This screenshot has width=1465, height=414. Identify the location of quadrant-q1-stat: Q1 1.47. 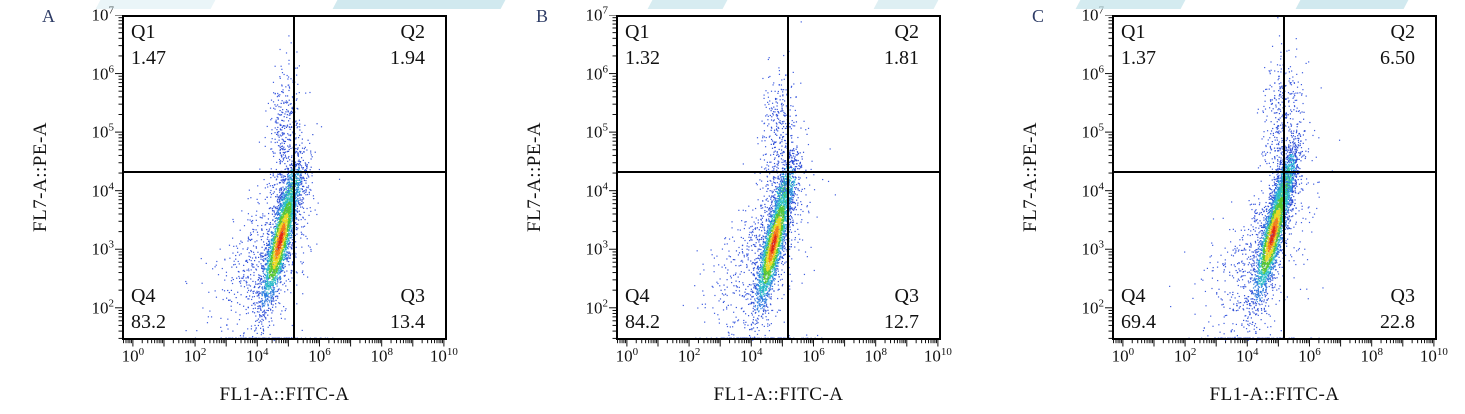
(148, 45).